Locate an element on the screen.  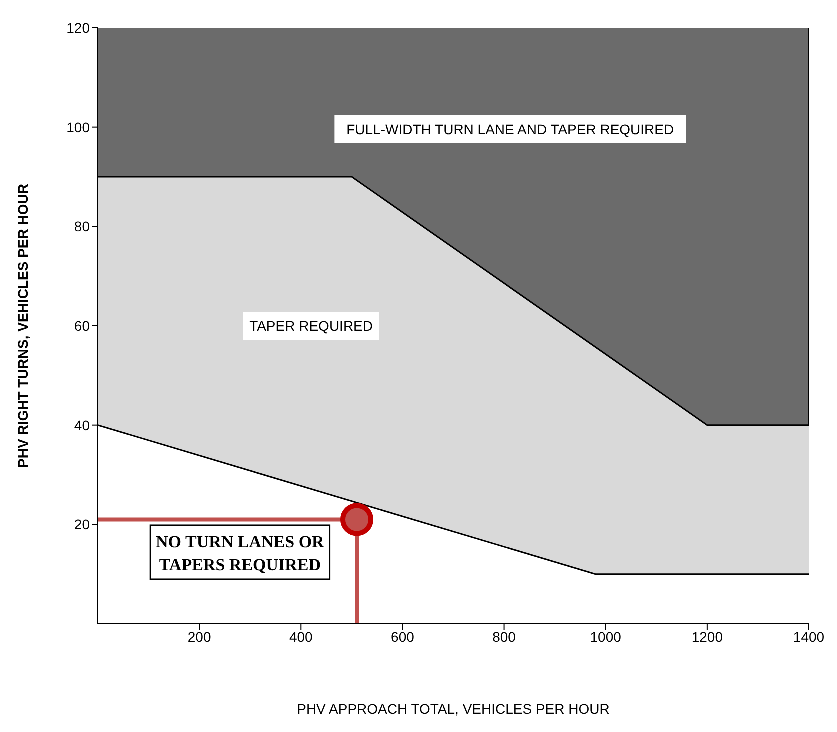
y-axis-title: PHV RIGHT TURNS, VEHICLES PER HOUR is located at coordinates (22, 326).